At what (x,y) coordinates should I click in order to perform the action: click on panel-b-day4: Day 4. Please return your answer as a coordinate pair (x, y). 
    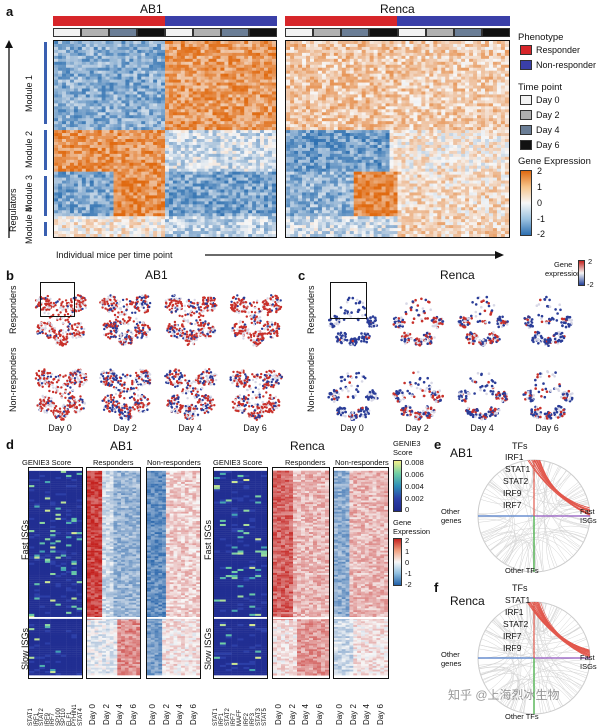
    Looking at the image, I should click on (190, 428).